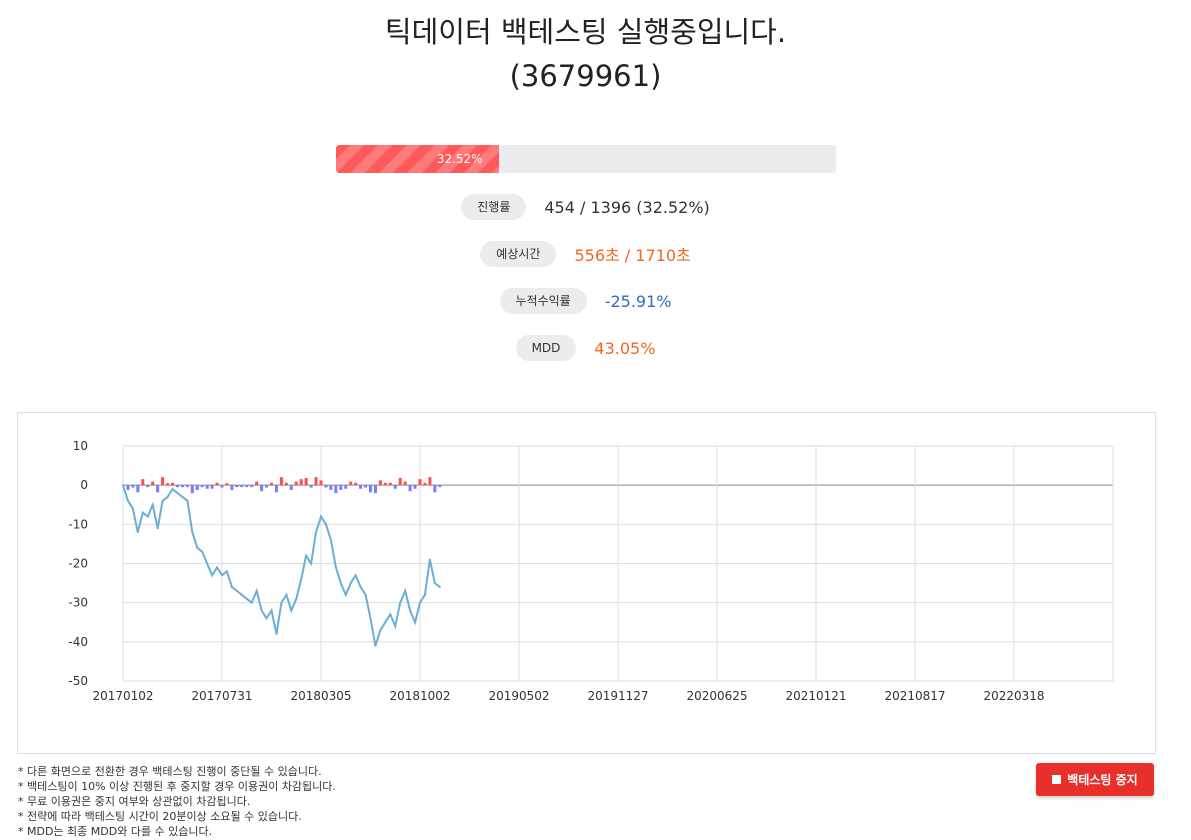 This screenshot has width=1191, height=840. I want to click on stop-icon, so click(1057, 779).